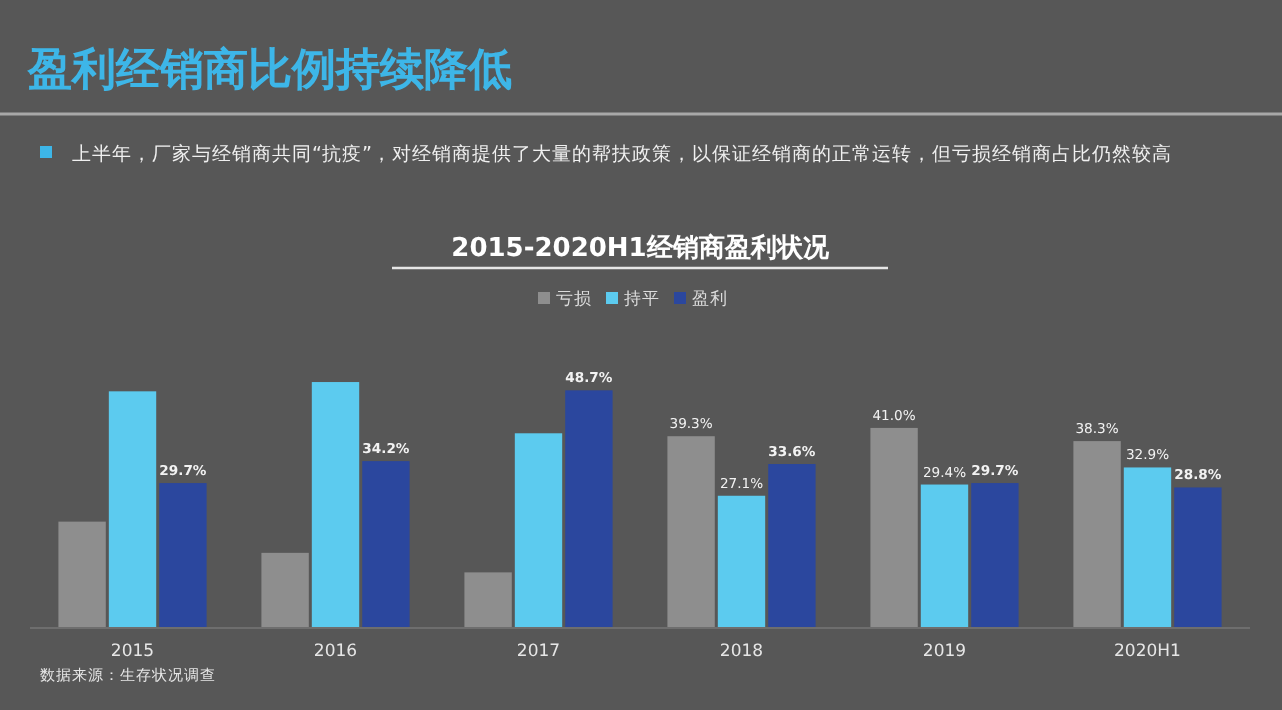  I want to click on x-tick-label: 2015, so click(132, 652).